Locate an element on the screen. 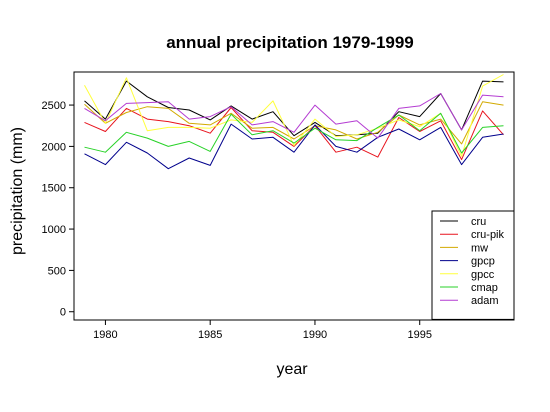  x-axis-title: year is located at coordinates (292, 369).